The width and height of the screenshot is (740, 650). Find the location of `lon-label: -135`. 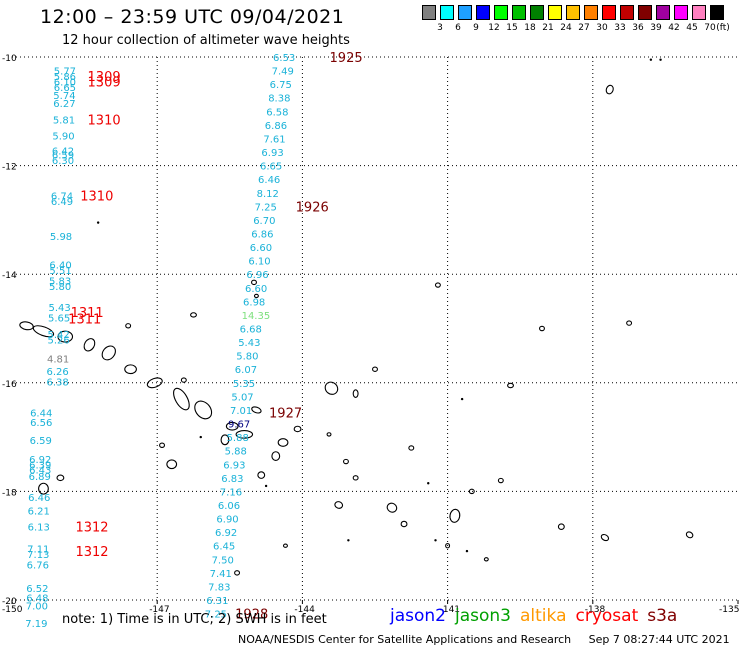

lon-label: -135 is located at coordinates (729, 610).